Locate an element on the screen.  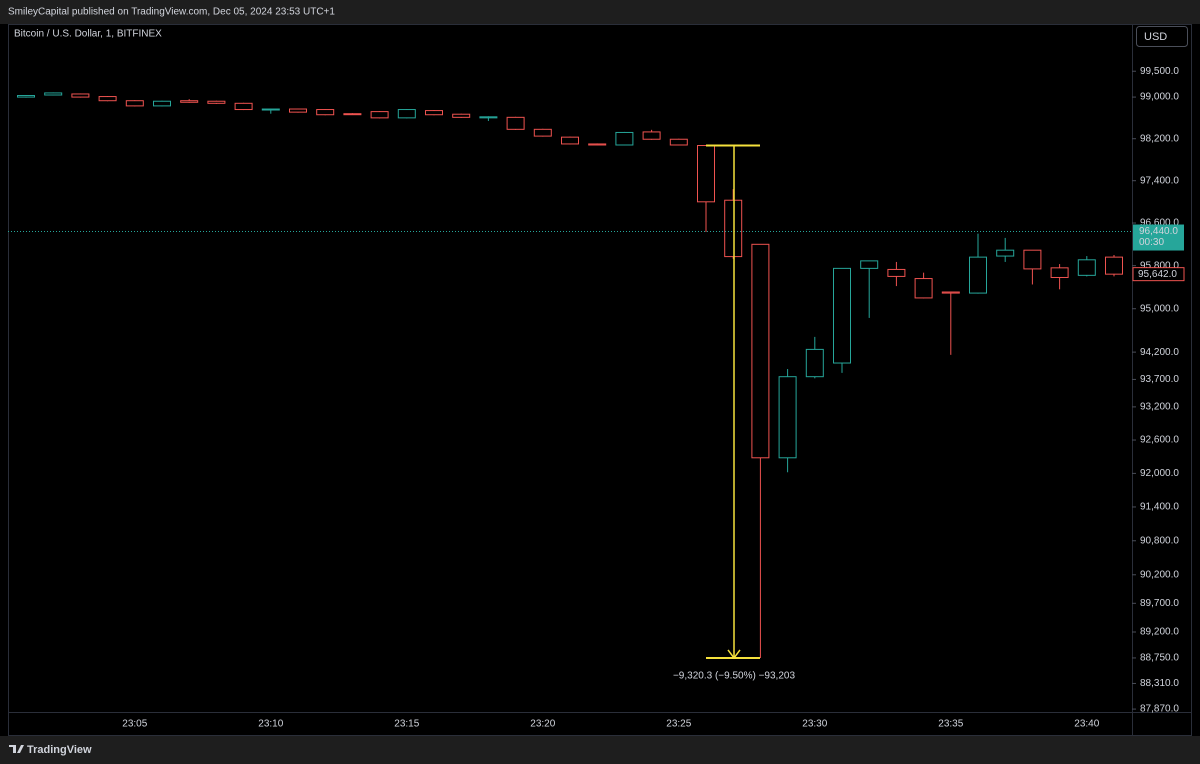
measure-label: −9,320.3 (−9.50%) −93,203 is located at coordinates (734, 676).